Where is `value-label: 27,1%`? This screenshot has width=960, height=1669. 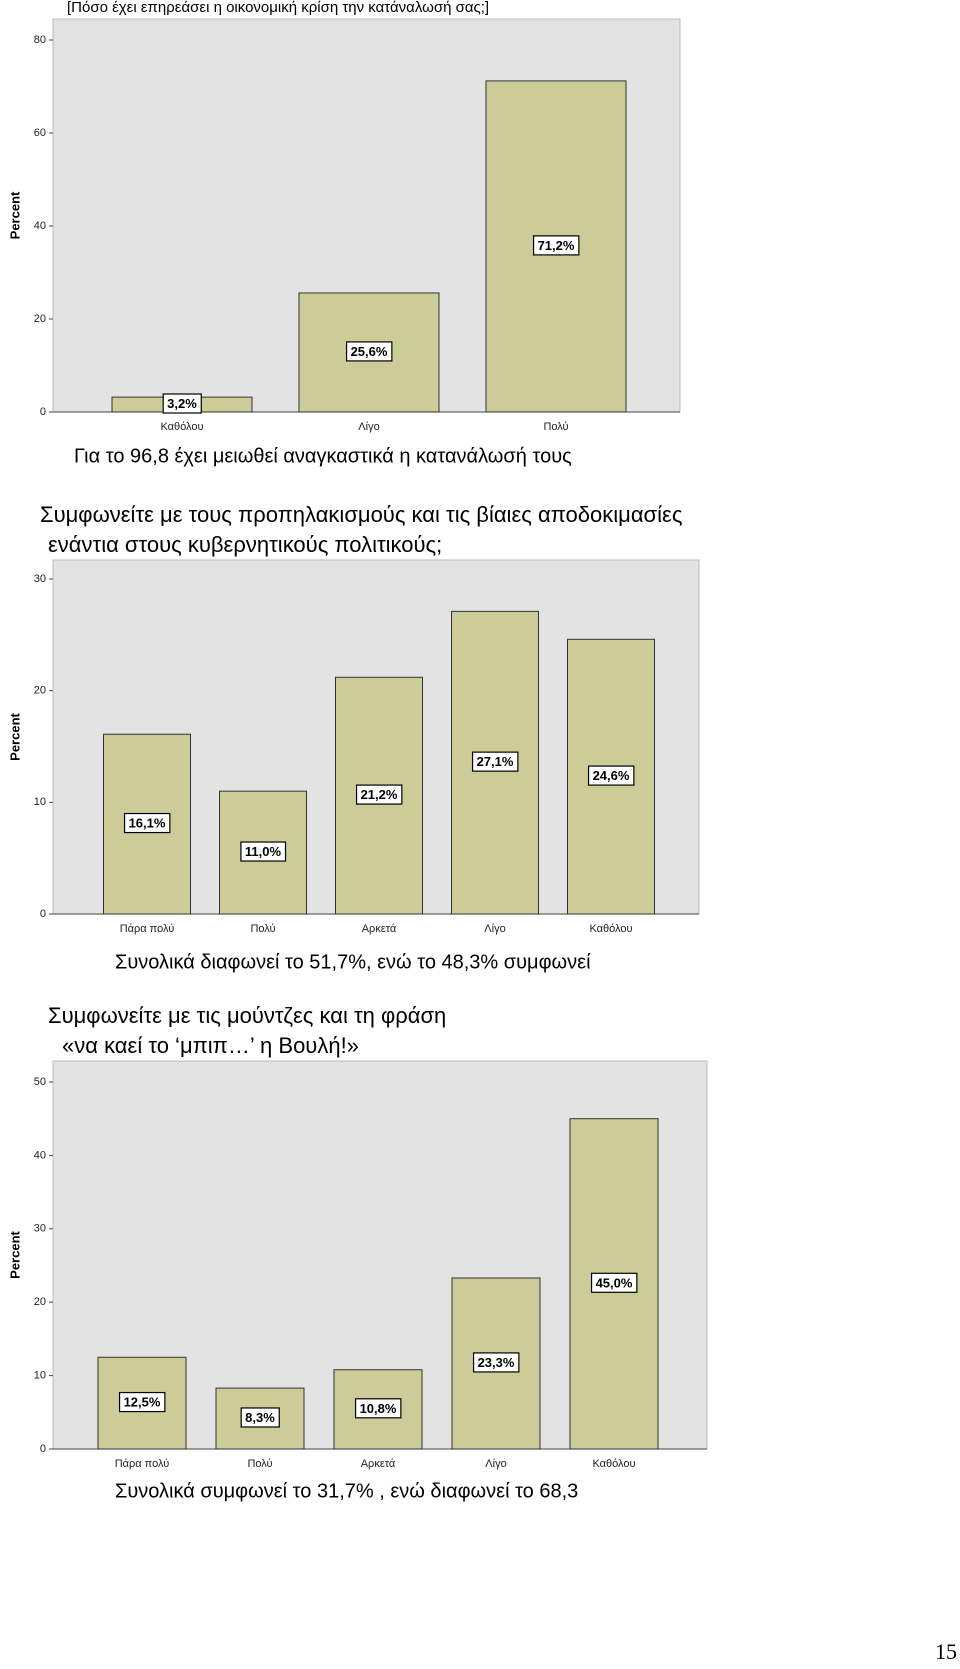
value-label: 27,1% is located at coordinates (495, 761).